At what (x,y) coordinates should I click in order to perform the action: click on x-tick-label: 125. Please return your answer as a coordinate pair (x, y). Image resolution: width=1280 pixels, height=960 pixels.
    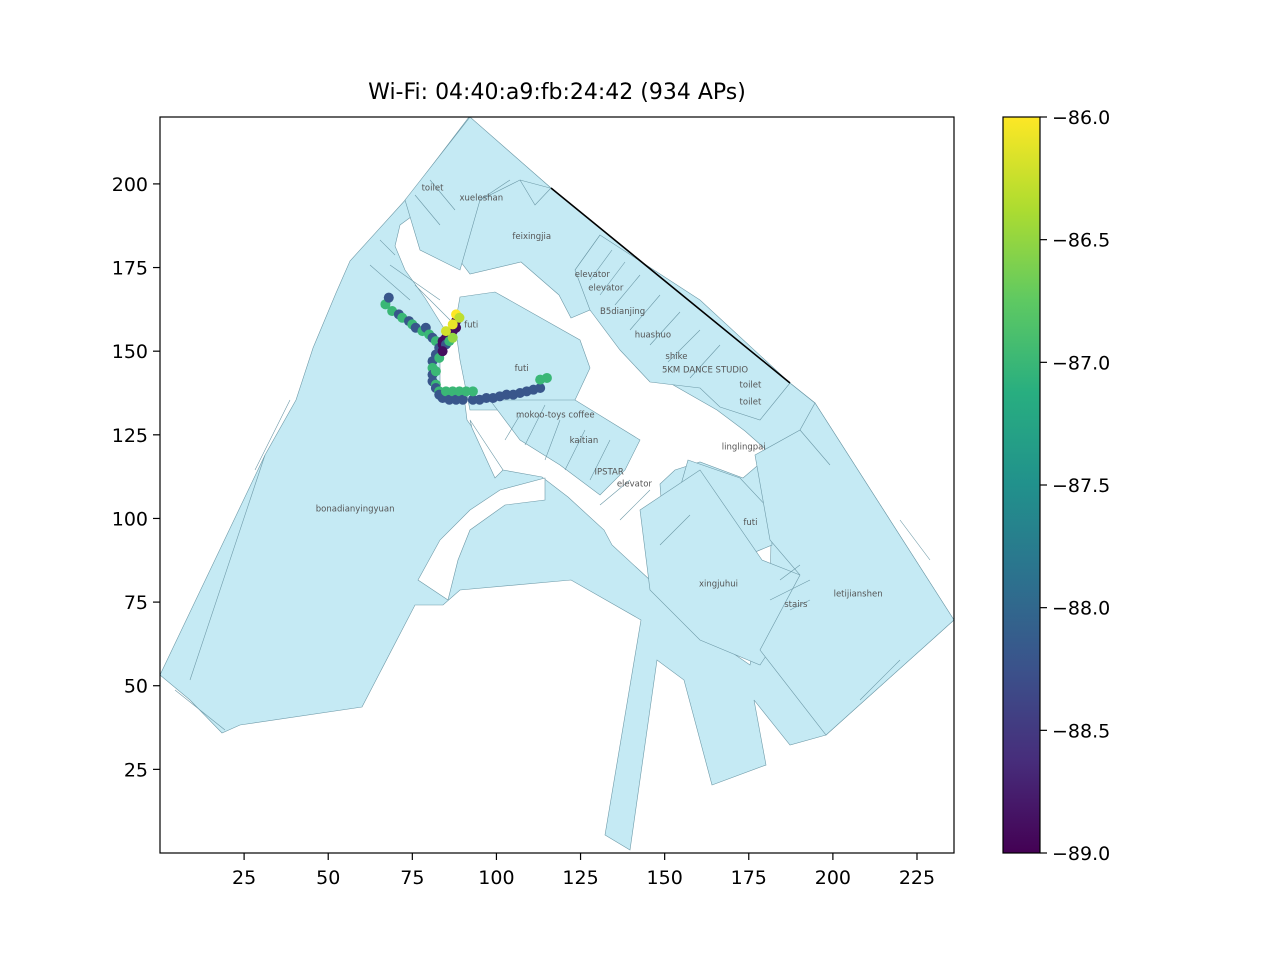
    Looking at the image, I should click on (580, 878).